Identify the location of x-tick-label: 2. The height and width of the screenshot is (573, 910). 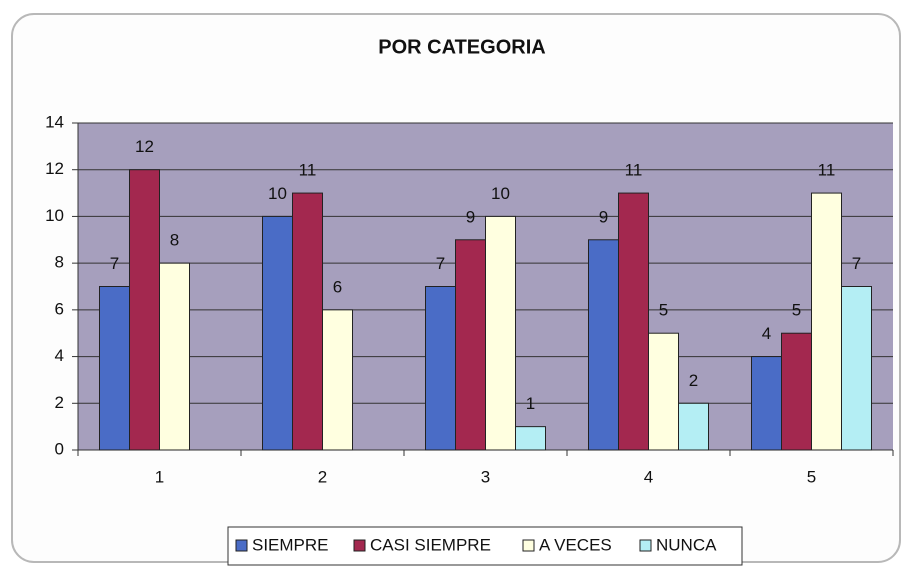
(322, 476).